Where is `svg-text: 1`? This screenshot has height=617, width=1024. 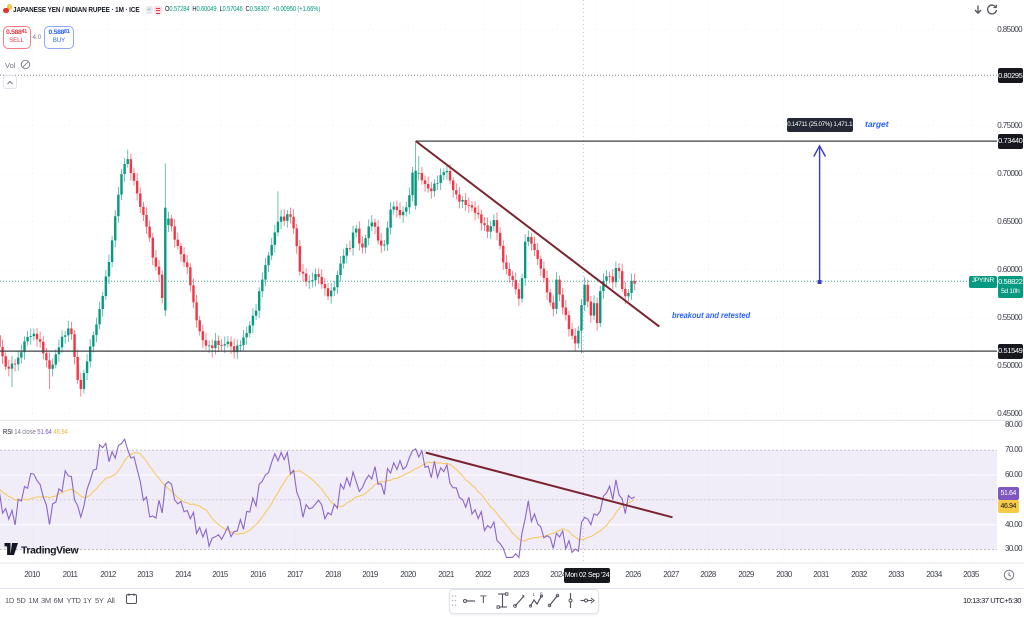 svg-text: 1 is located at coordinates (534, 594).